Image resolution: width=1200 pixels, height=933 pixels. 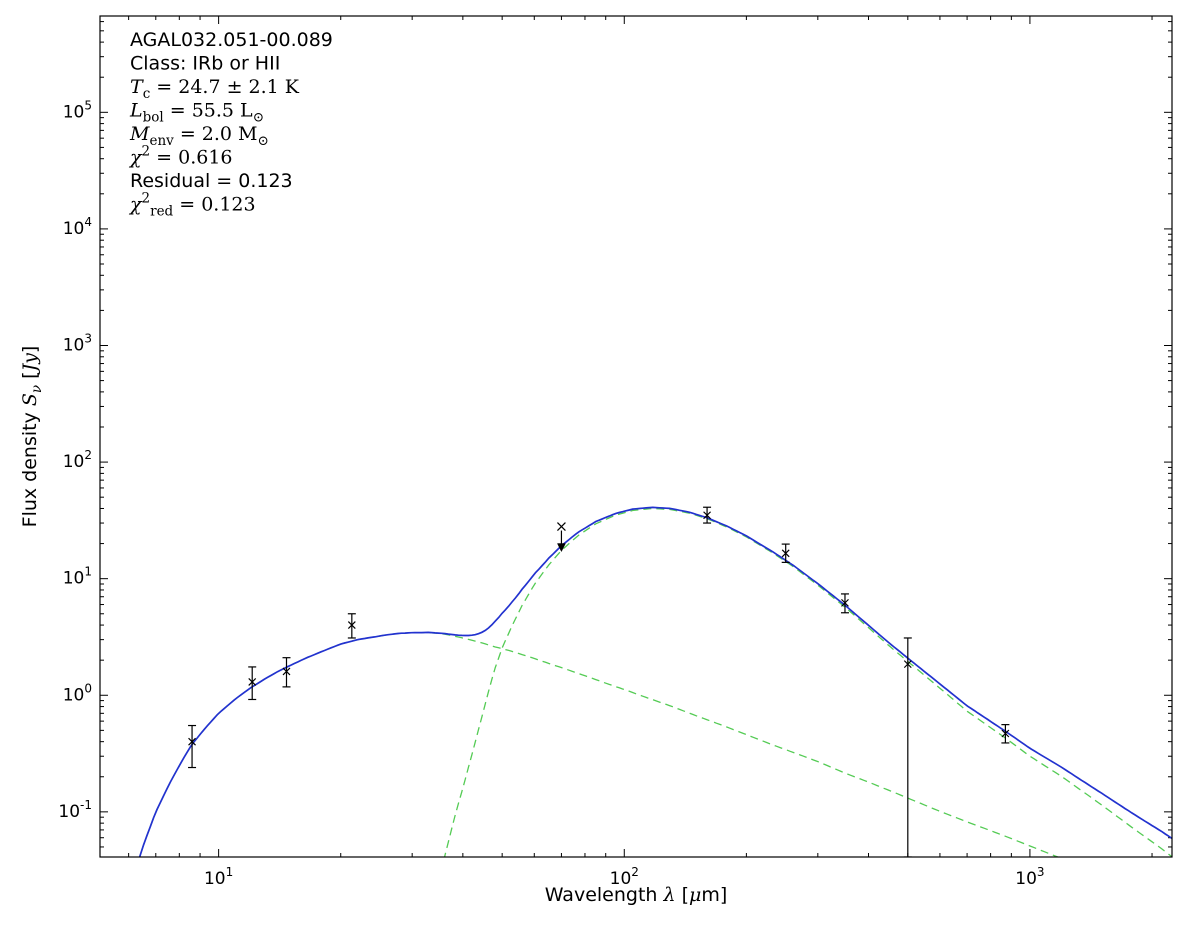 What do you see at coordinates (624, 877) in the screenshot?
I see `x-tick-label: 10²` at bounding box center [624, 877].